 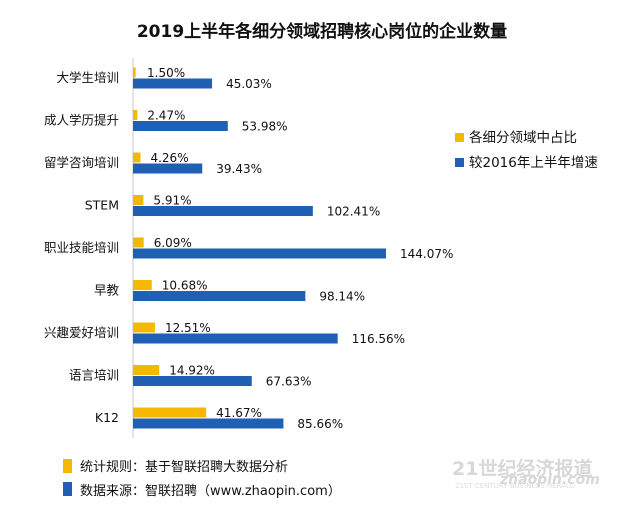 What do you see at coordinates (102, 205) in the screenshot?
I see `category-label: STEM` at bounding box center [102, 205].